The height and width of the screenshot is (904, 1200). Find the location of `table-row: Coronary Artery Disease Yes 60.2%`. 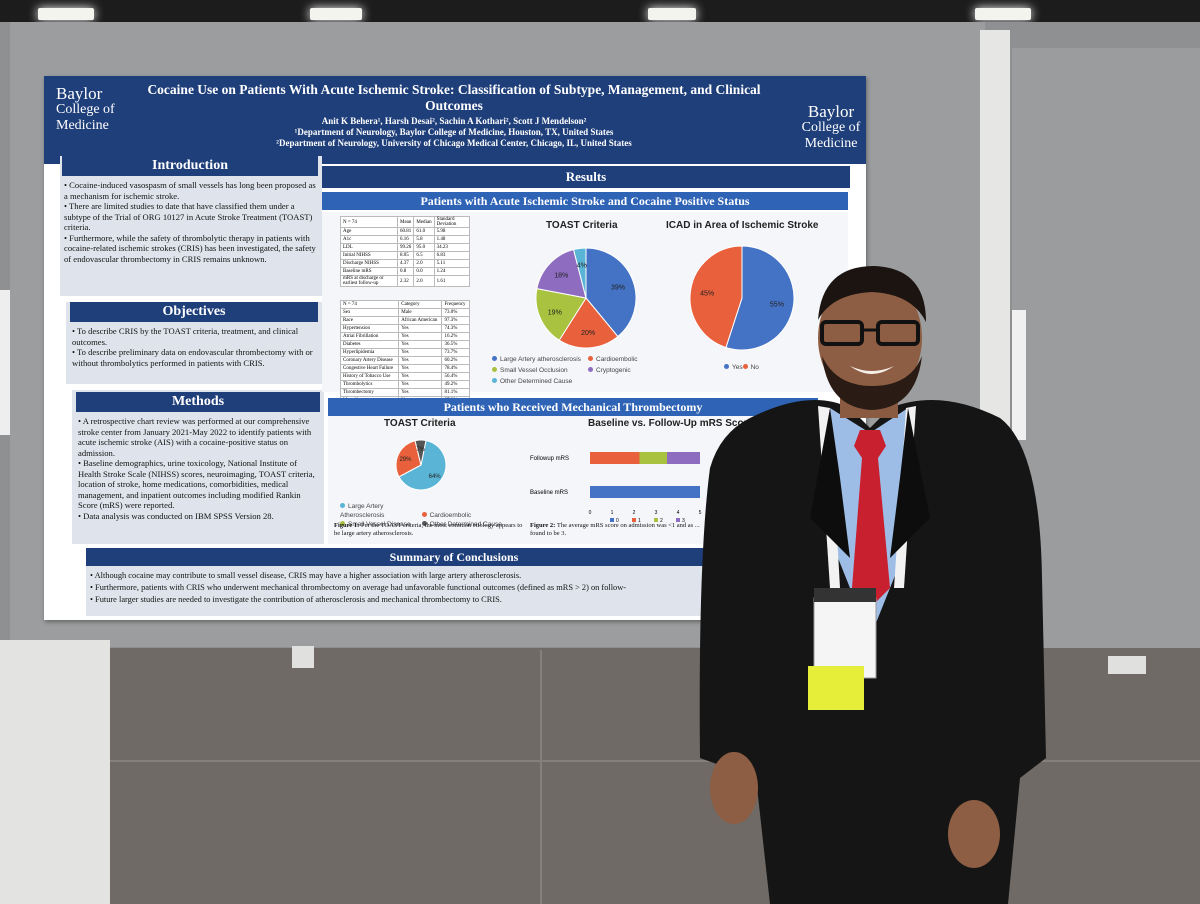

table-row: Coronary Artery Disease Yes 60.2% is located at coordinates (404, 360).